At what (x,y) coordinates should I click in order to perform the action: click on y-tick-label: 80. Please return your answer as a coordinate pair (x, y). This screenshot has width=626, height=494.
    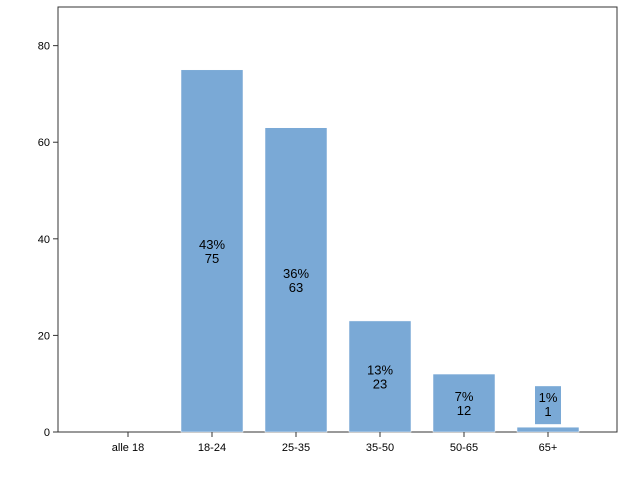
    Looking at the image, I should click on (44, 47).